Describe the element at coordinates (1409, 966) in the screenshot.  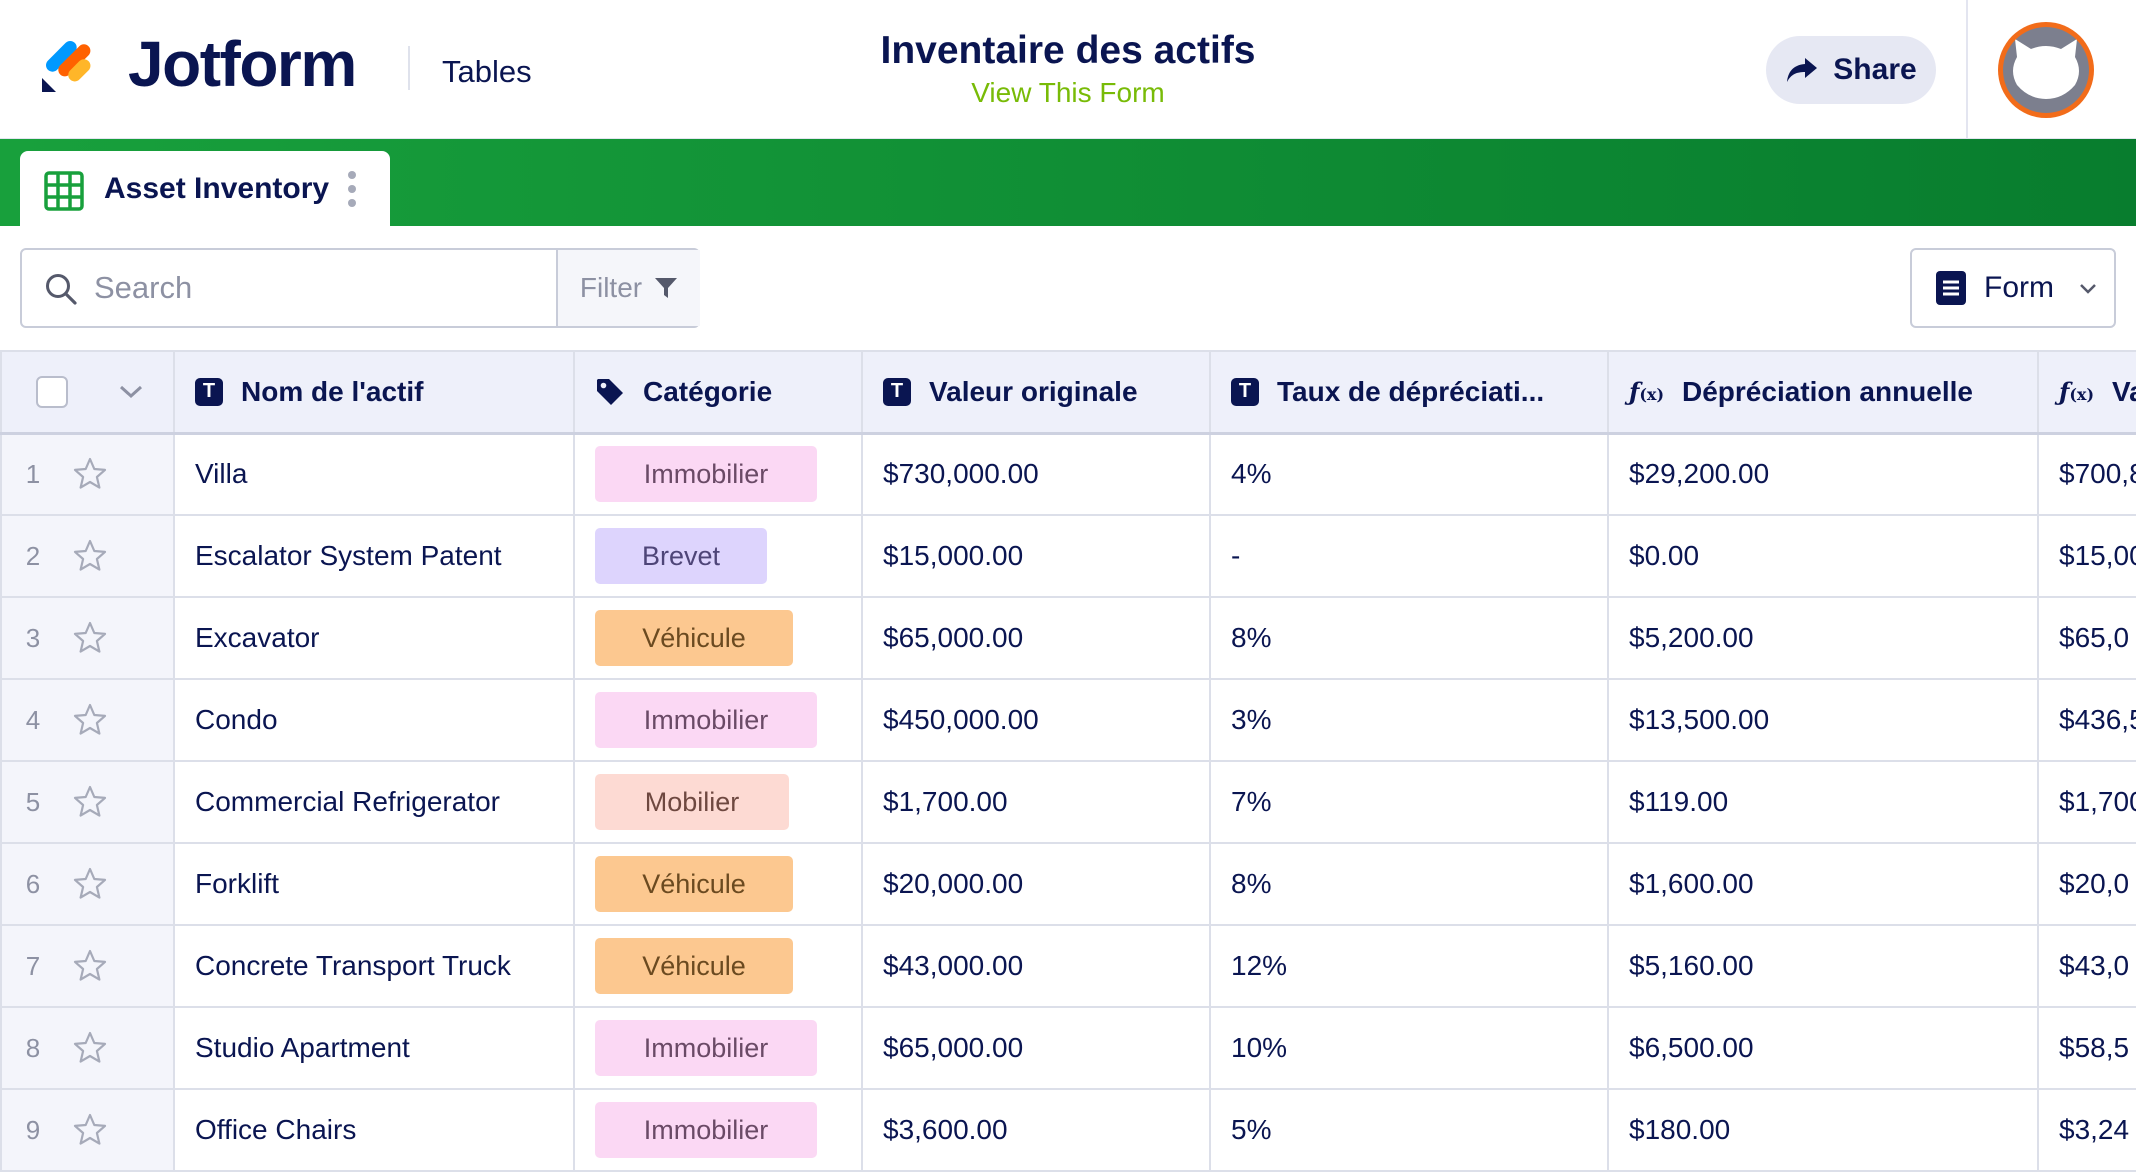
I see `cell-depreciation-rate: 12%` at that location.